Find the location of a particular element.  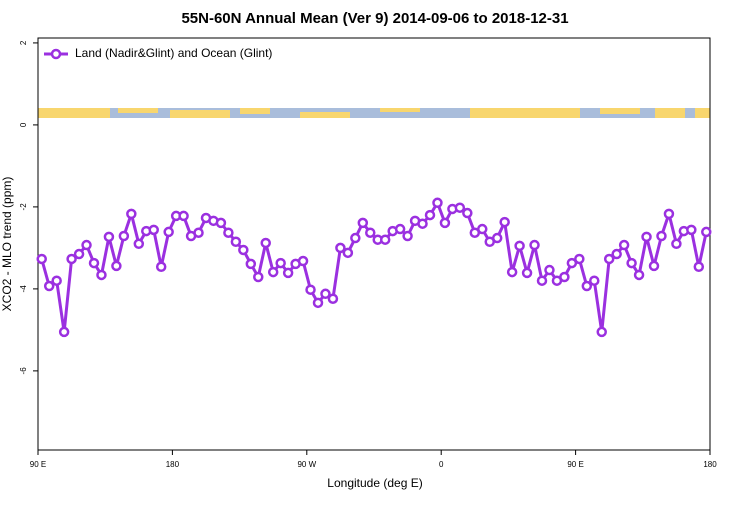

legend-label: Land (Nadir&Glint) and Ocean (Glint) is located at coordinates (173, 53).